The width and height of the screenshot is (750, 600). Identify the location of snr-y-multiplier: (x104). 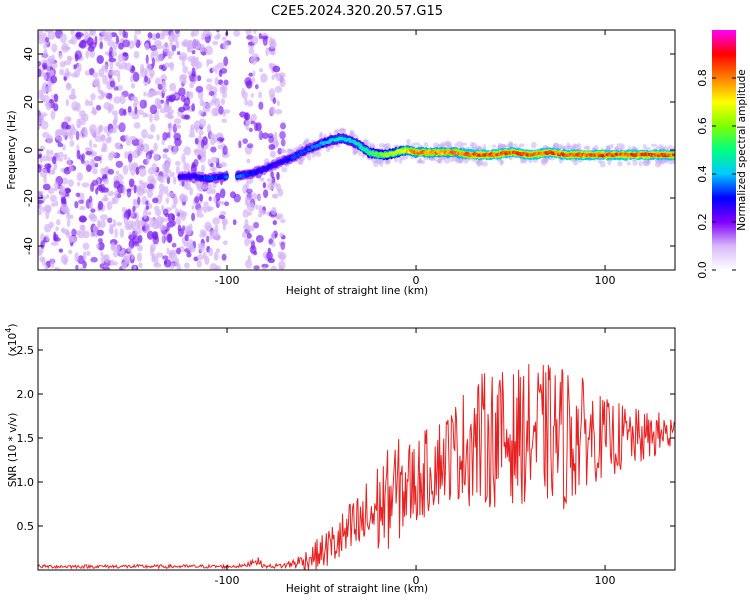
(11, 340).